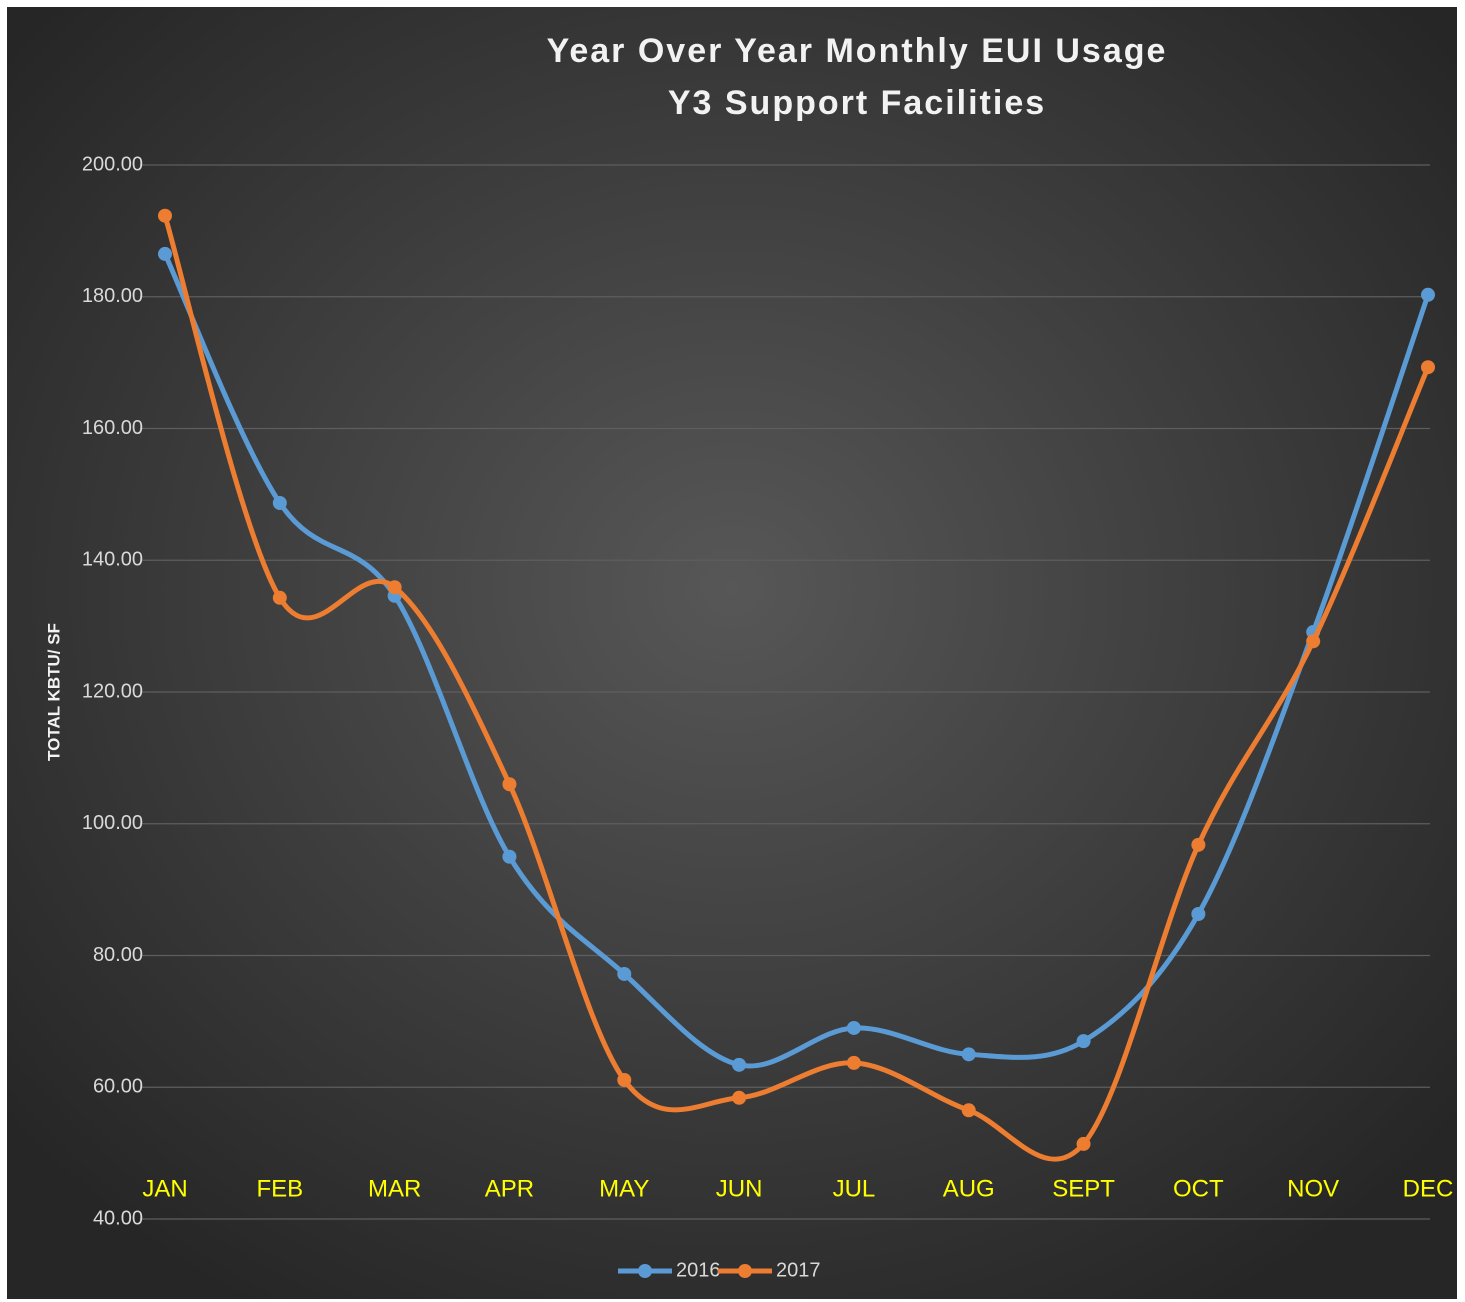 The width and height of the screenshot is (1465, 1302). What do you see at coordinates (394, 1188) in the screenshot?
I see `x-tick-label: MAR` at bounding box center [394, 1188].